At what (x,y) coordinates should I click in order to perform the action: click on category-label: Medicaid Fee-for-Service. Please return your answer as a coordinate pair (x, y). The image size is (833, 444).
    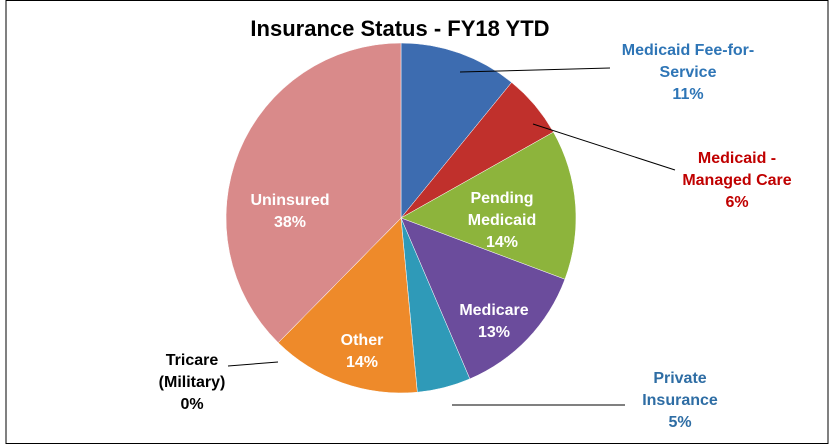
    Looking at the image, I should click on (688, 61).